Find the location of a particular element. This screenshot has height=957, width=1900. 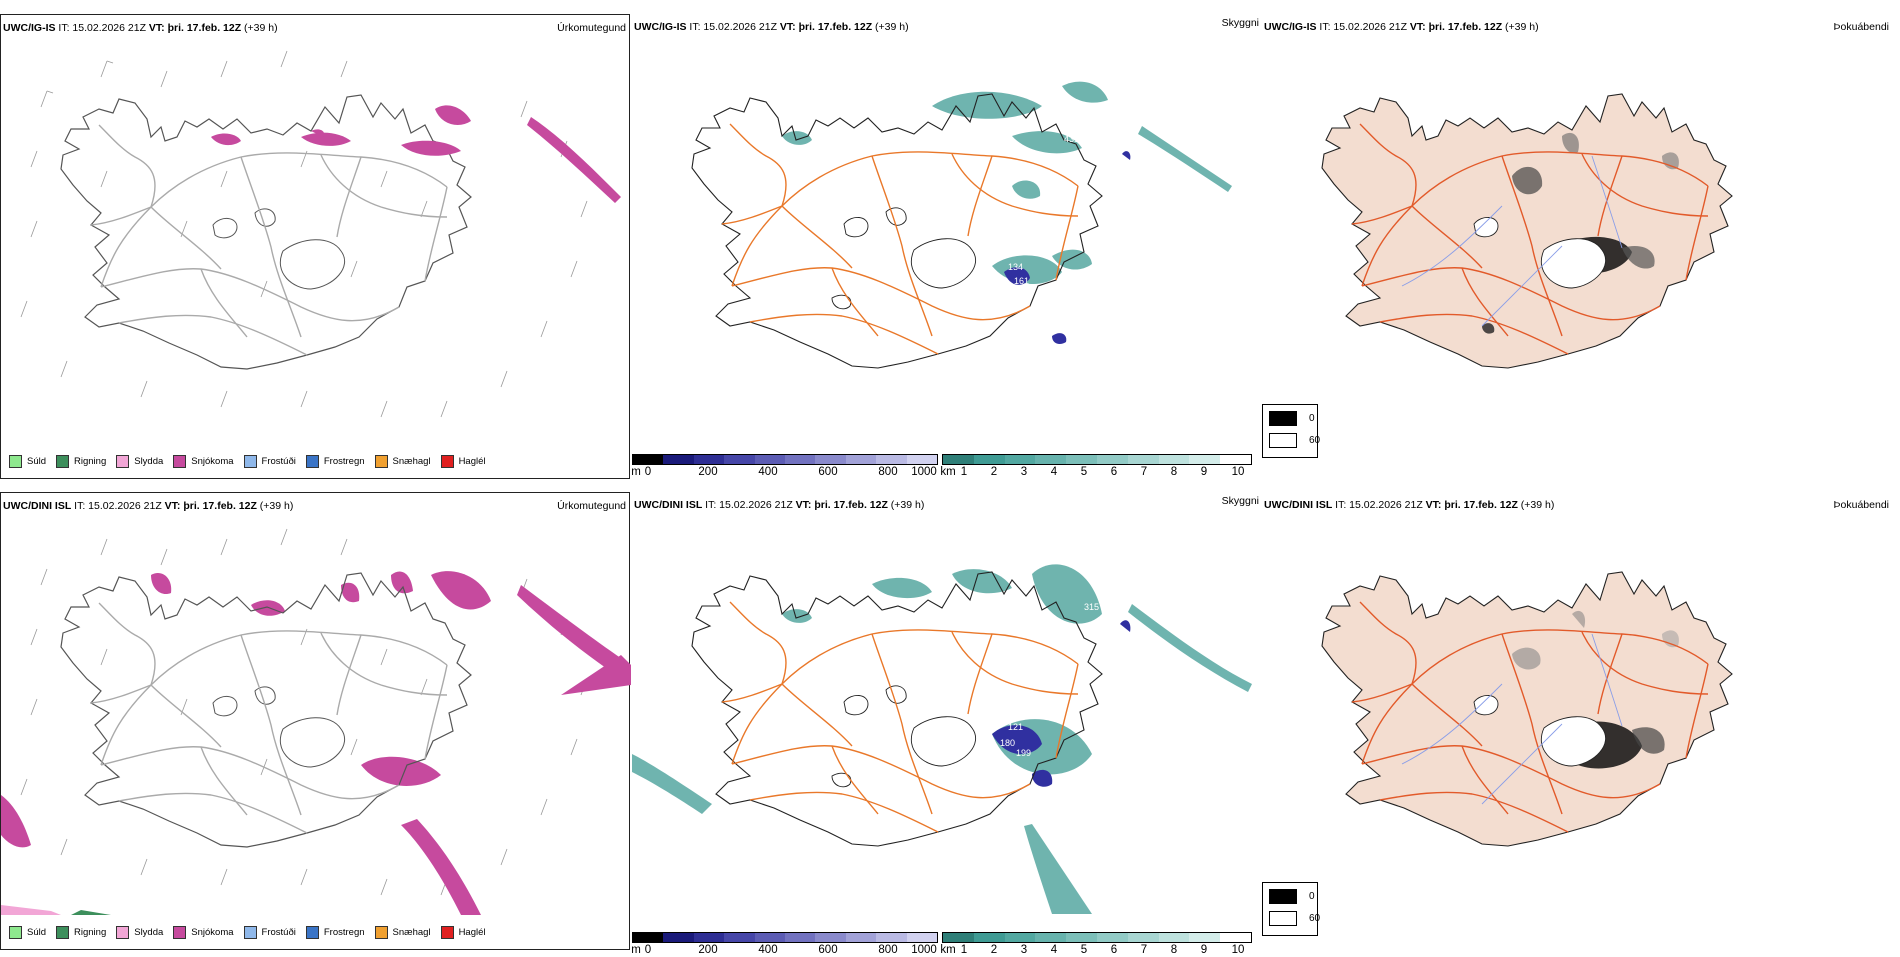

value-label: 121 is located at coordinates (1015, 727).